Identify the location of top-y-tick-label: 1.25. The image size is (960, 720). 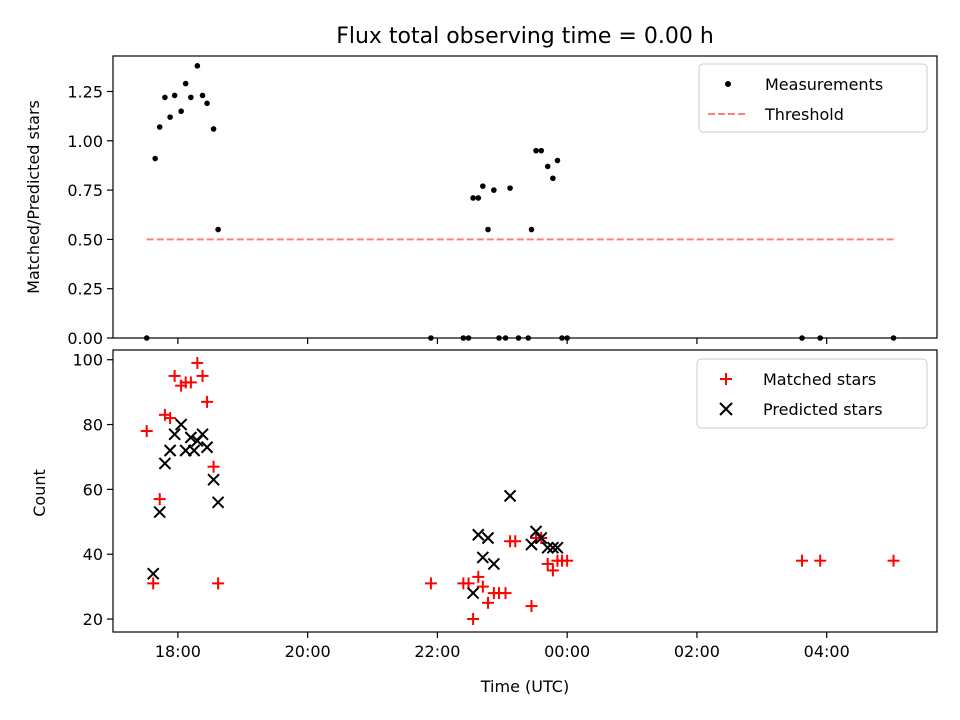
(85, 91).